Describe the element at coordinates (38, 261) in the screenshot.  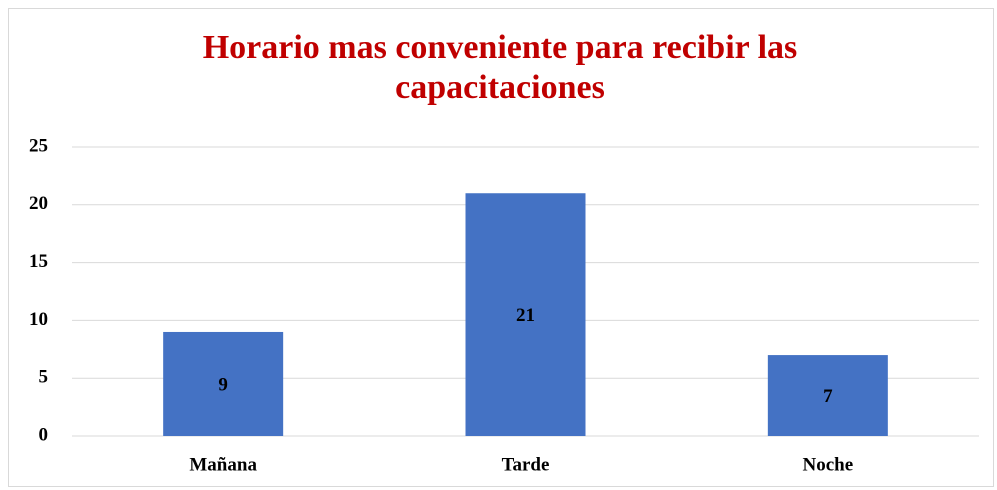
I see `y-tick-label: 15` at that location.